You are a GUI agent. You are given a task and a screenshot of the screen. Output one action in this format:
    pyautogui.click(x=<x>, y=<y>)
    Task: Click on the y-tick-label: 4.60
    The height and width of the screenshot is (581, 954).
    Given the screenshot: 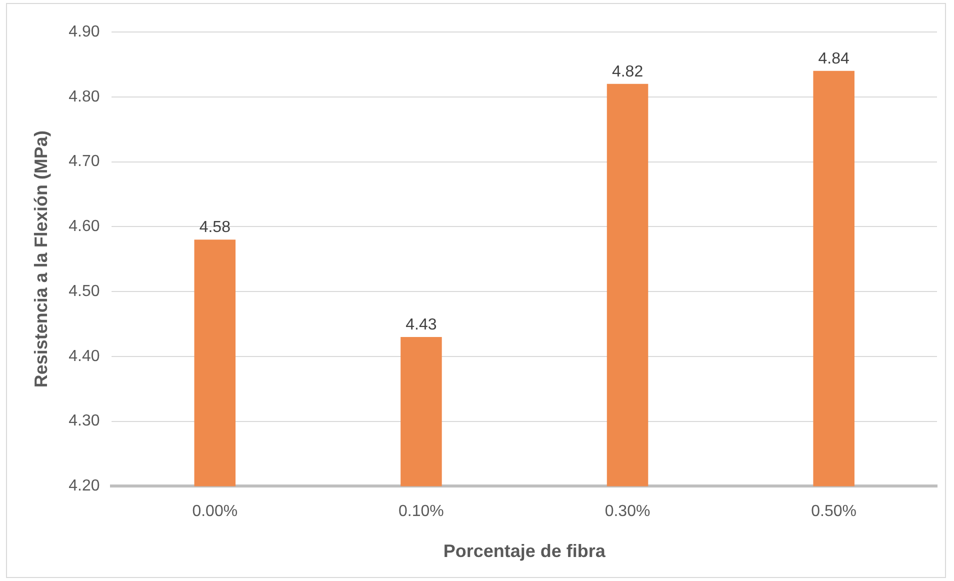 What is the action you would take?
    pyautogui.click(x=84, y=227)
    